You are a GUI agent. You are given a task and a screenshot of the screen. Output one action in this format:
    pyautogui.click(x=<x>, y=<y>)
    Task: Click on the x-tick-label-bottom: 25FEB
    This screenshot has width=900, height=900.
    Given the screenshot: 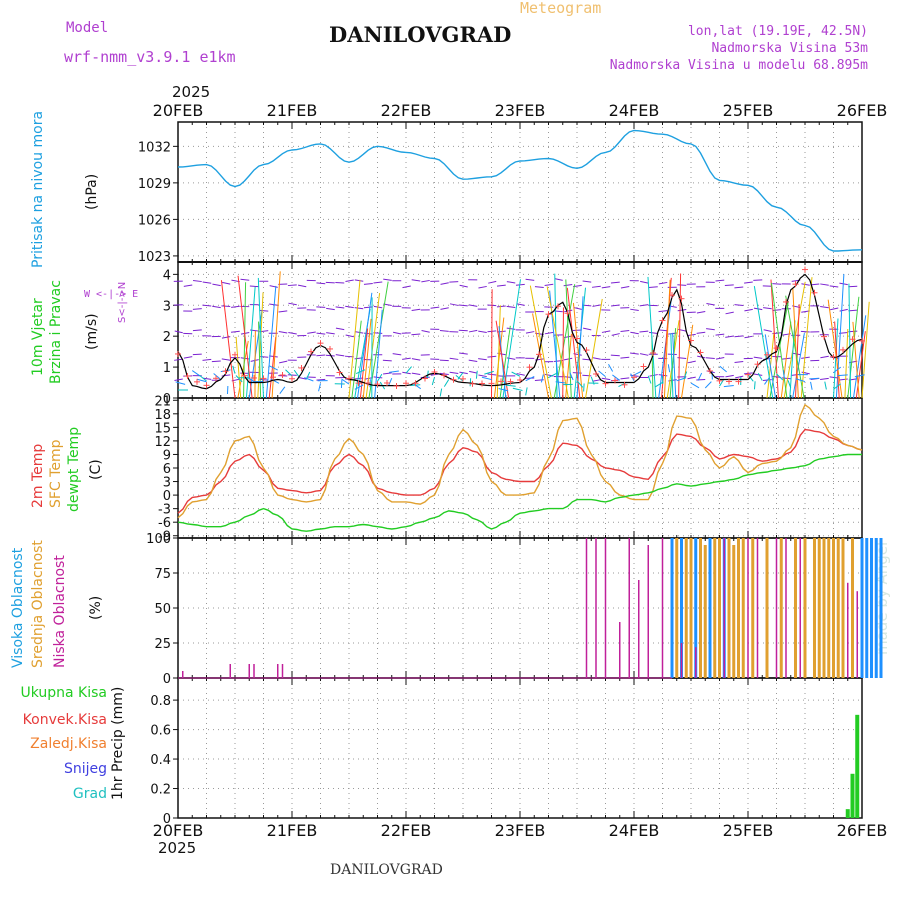 What is the action you would take?
    pyautogui.click(x=748, y=830)
    